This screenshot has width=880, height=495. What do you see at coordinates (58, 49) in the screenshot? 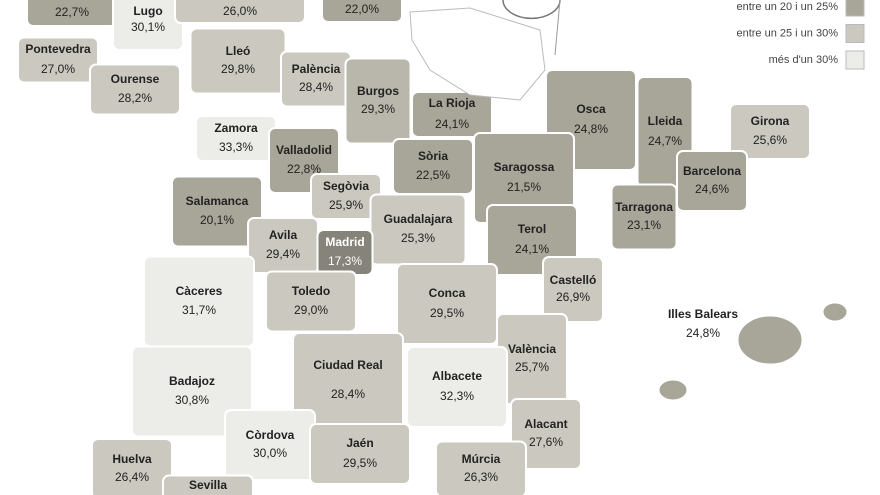
I see `province-name: Pontevedra` at bounding box center [58, 49].